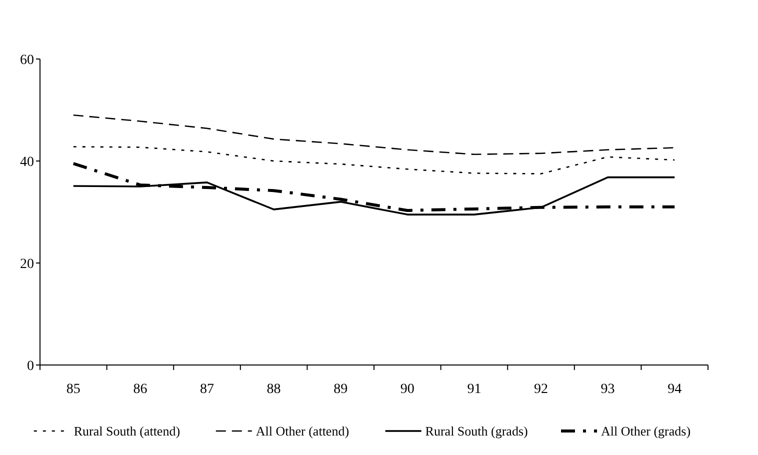 This screenshot has height=455, width=758. I want to click on y-tick-label: 0, so click(30, 366).